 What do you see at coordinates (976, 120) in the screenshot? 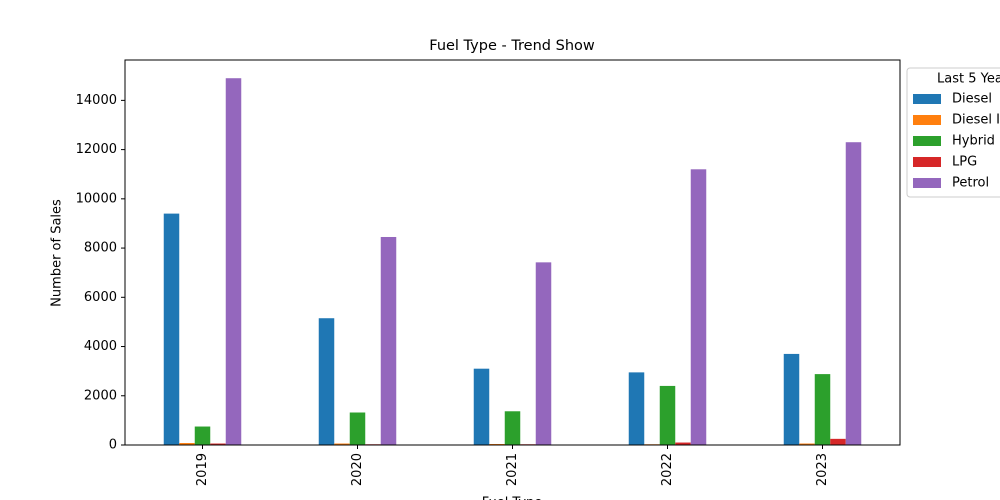
I see `legend-label: Diesel I` at bounding box center [976, 120].